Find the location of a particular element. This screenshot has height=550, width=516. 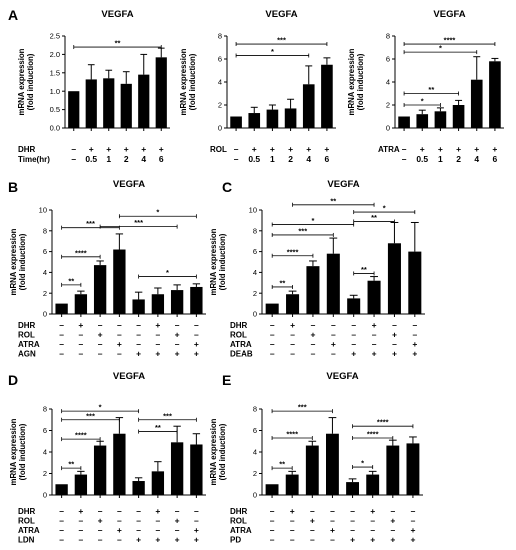

row-cell: 1 is located at coordinates (108, 159).